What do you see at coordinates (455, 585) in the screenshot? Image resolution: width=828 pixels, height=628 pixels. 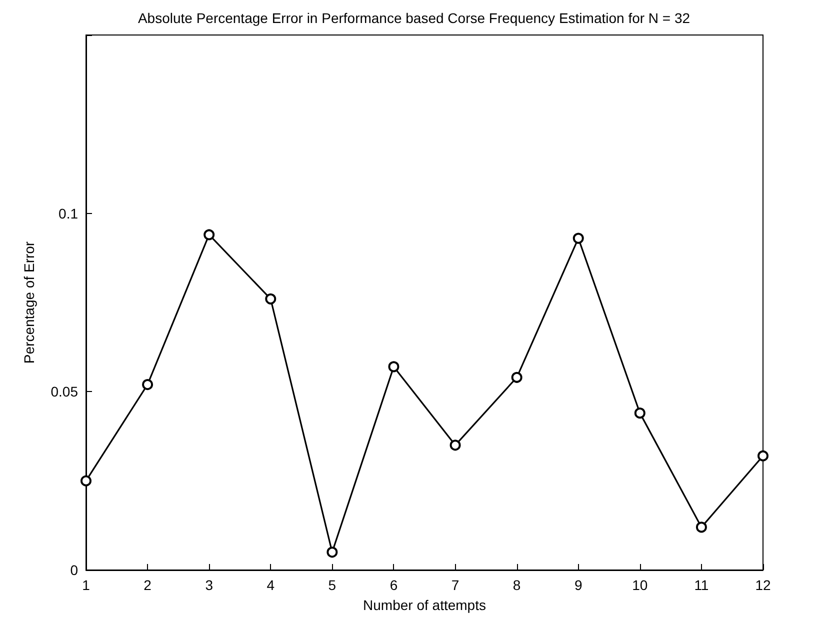 I see `x-tick-label: 7` at bounding box center [455, 585].